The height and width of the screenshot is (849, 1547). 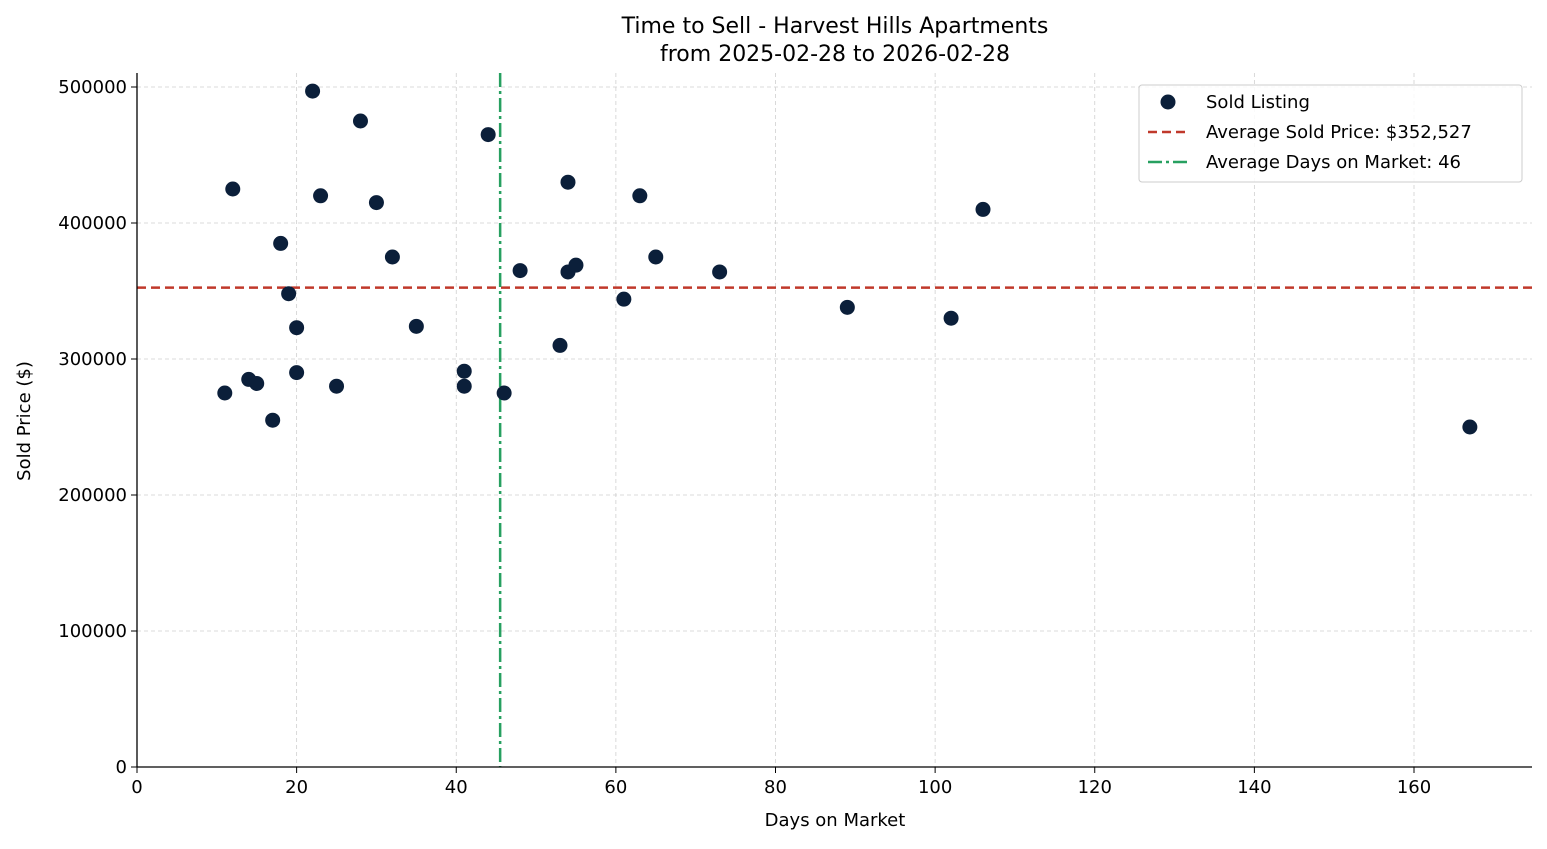 What do you see at coordinates (24, 421) in the screenshot?
I see `y-axis-label: Sold Price ($)` at bounding box center [24, 421].